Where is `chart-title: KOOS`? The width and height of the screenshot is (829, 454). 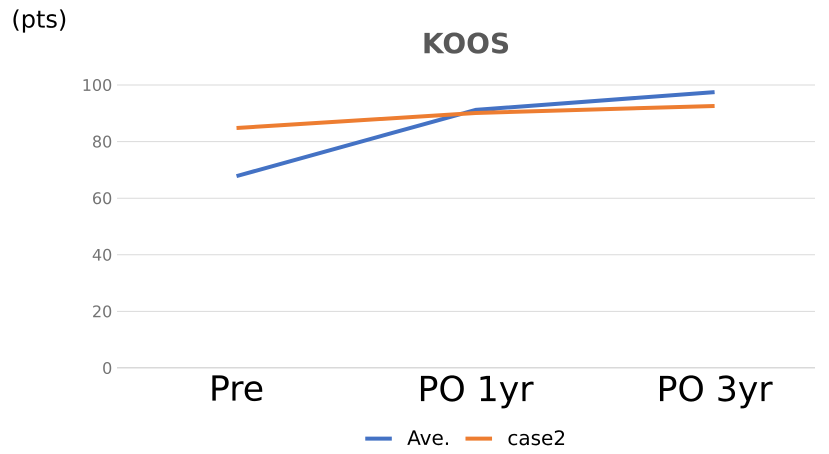 chart-title: KOOS is located at coordinates (466, 43).